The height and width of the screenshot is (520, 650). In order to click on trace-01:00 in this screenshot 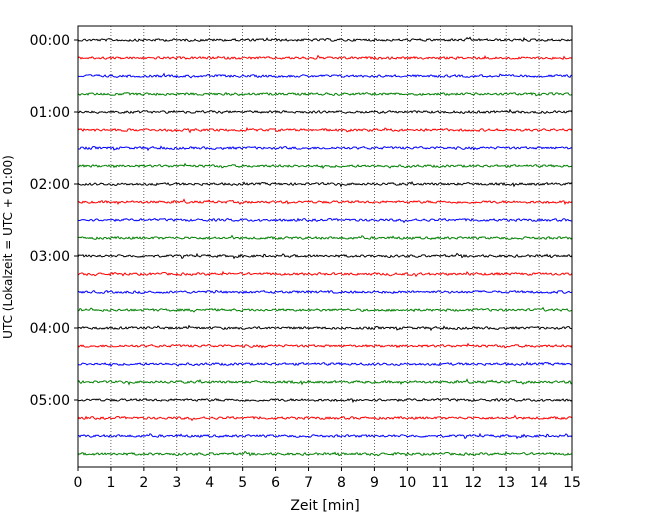, I will do `click(325, 111)`.